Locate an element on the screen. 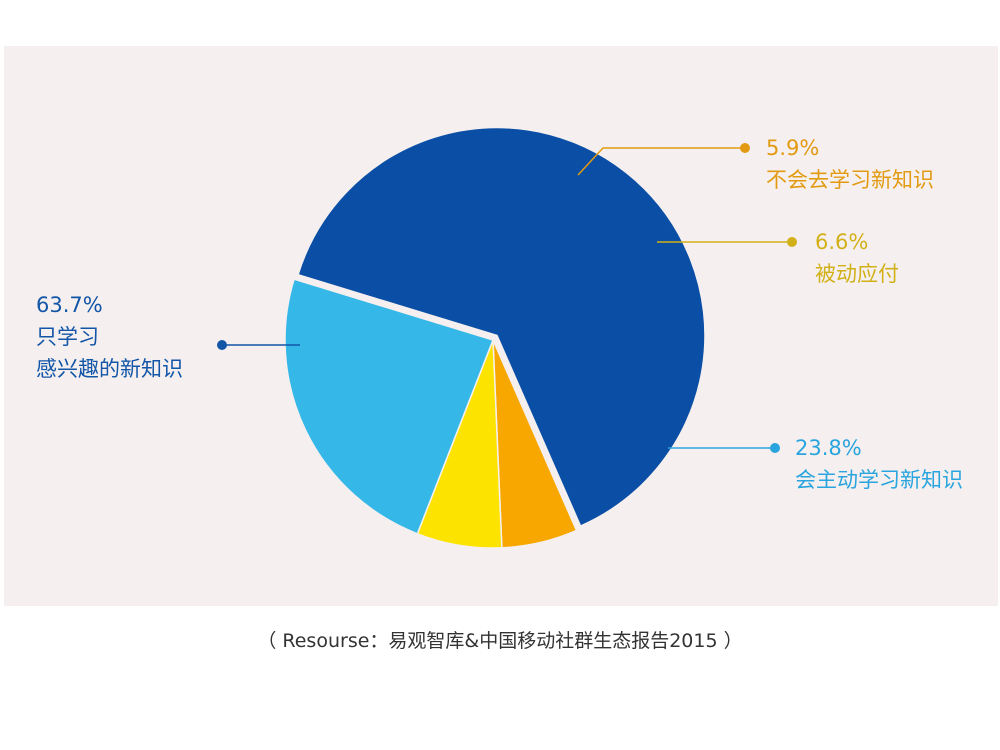 This screenshot has height=750, width=1000. source-caption: （ Resourse：易观智库&中国移动社群生态报告2015 ） is located at coordinates (500, 641).